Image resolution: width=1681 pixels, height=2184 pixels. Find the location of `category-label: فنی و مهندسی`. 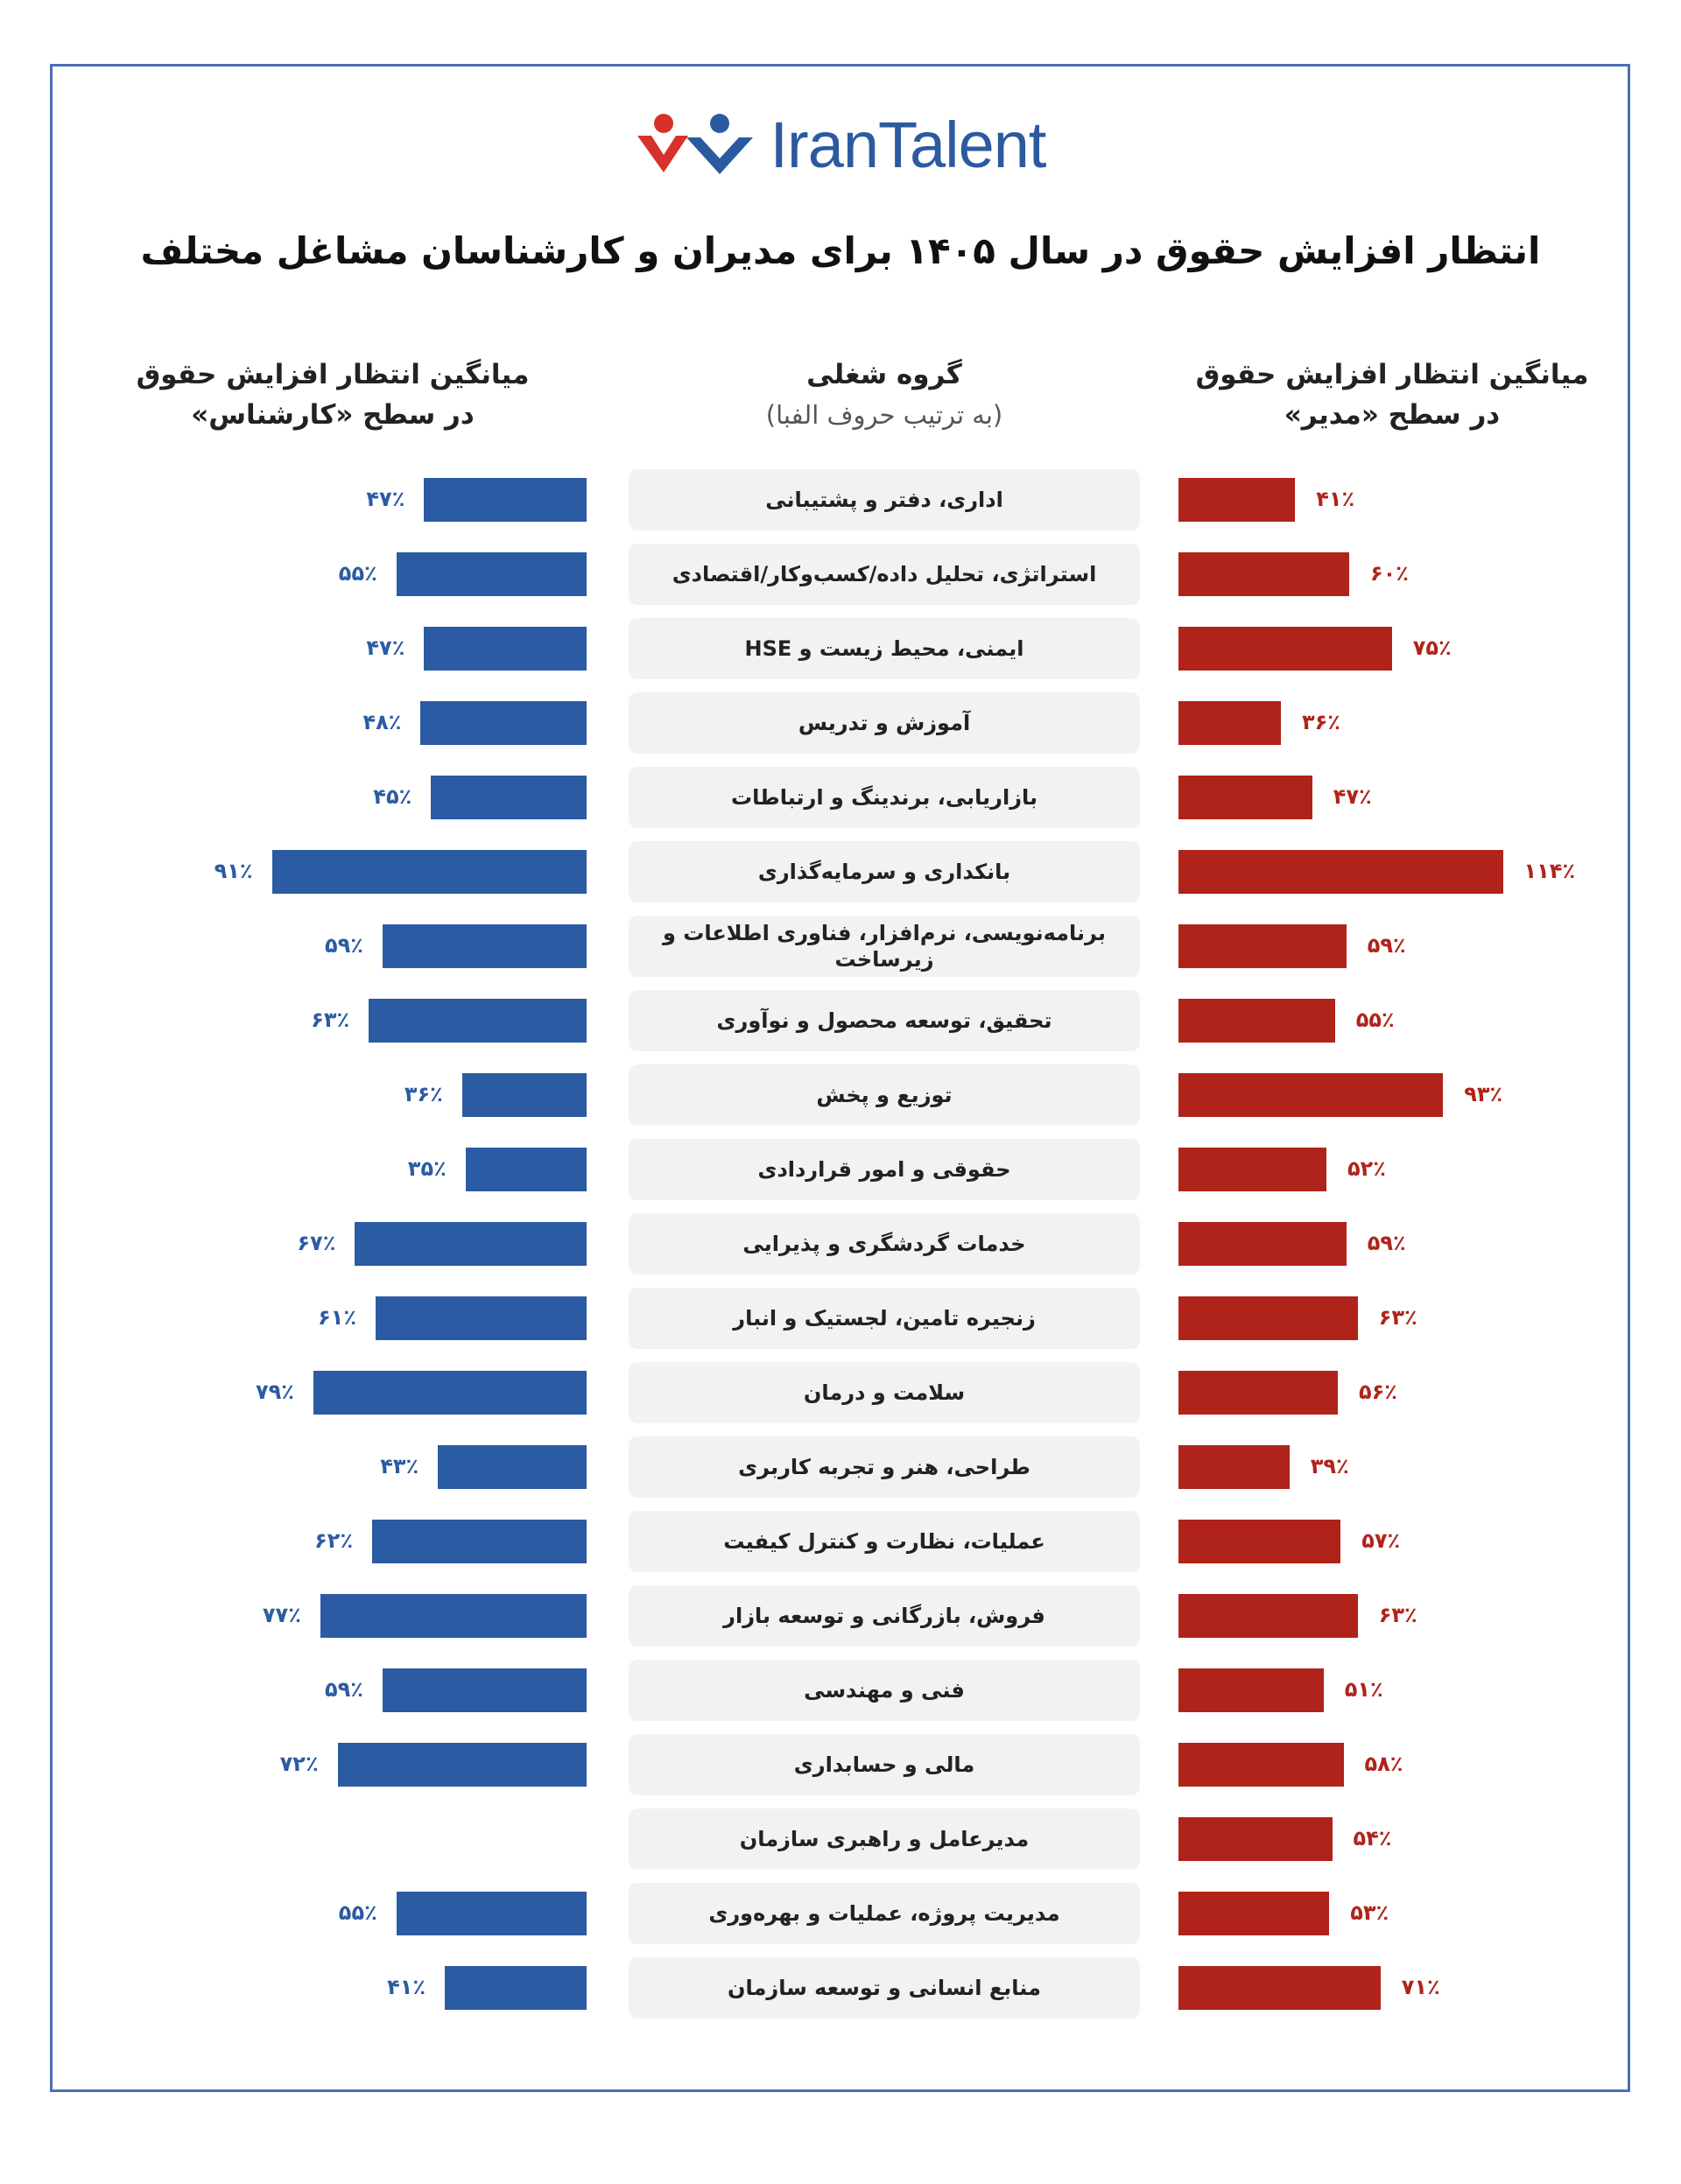

category-label: فنی و مهندسی is located at coordinates (884, 1690).